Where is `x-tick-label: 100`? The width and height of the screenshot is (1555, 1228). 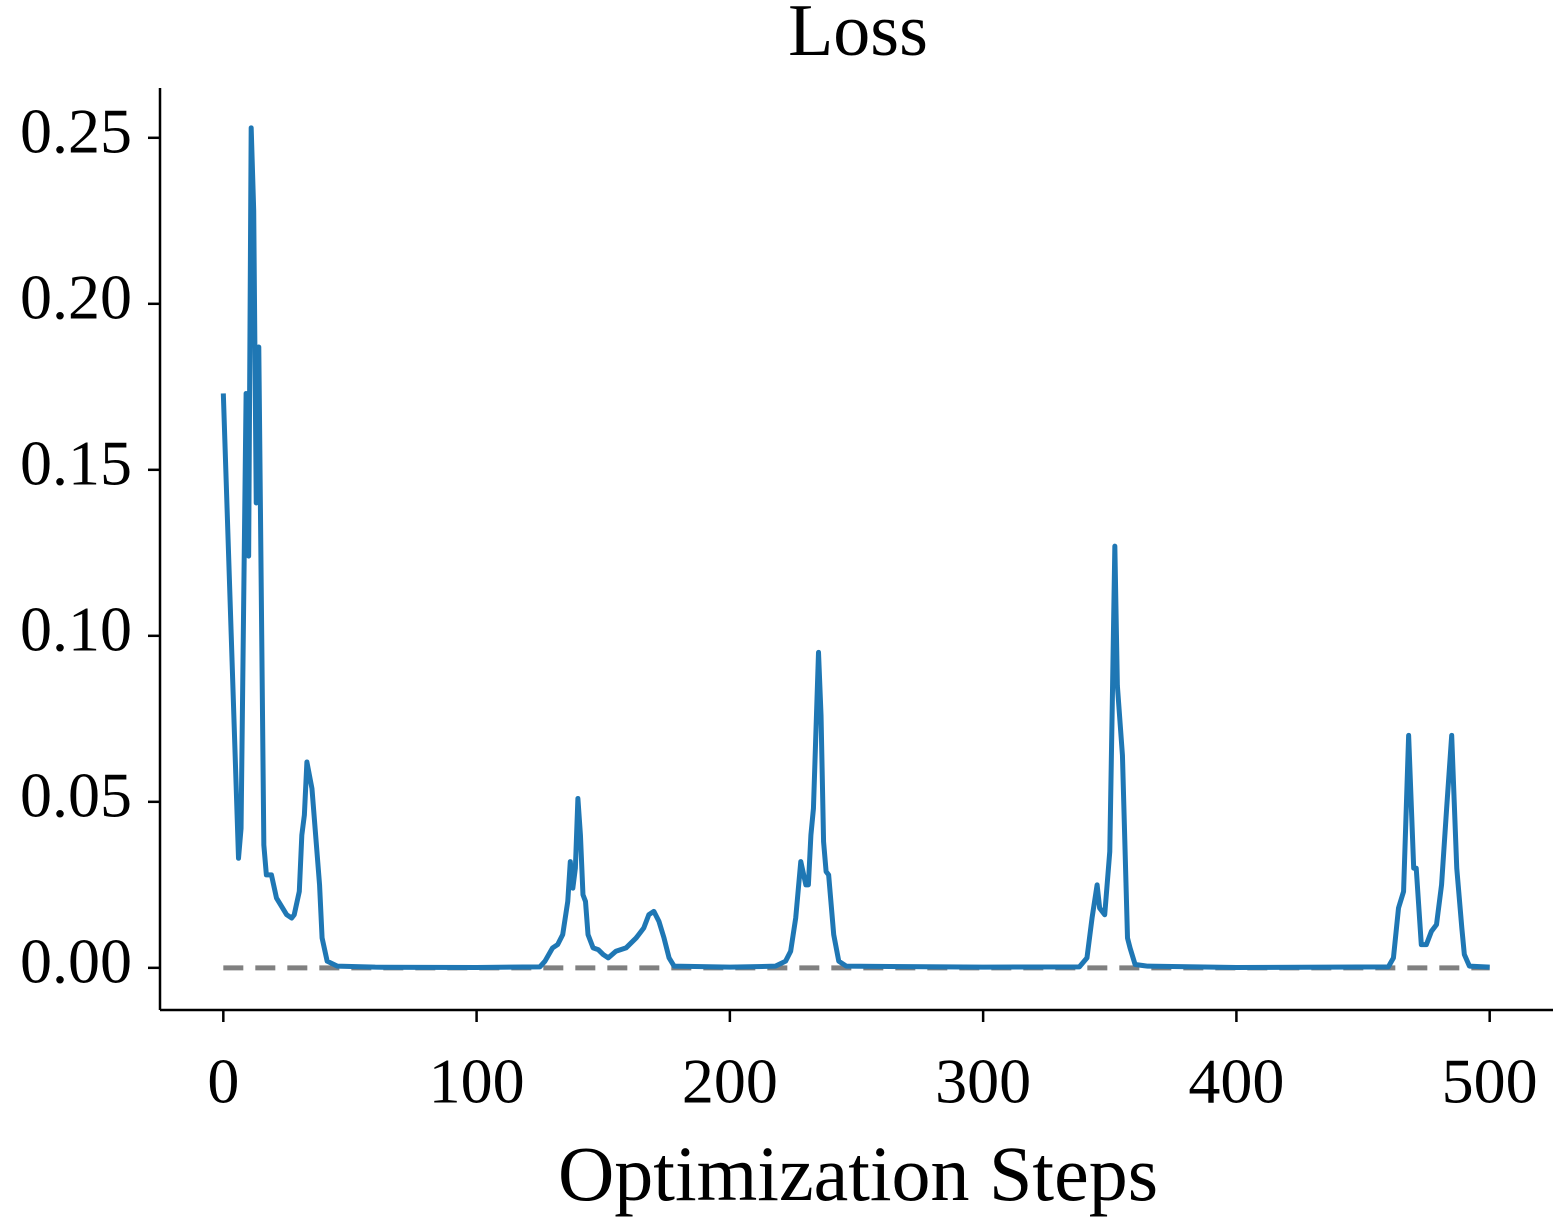 x-tick-label: 100 is located at coordinates (477, 1081).